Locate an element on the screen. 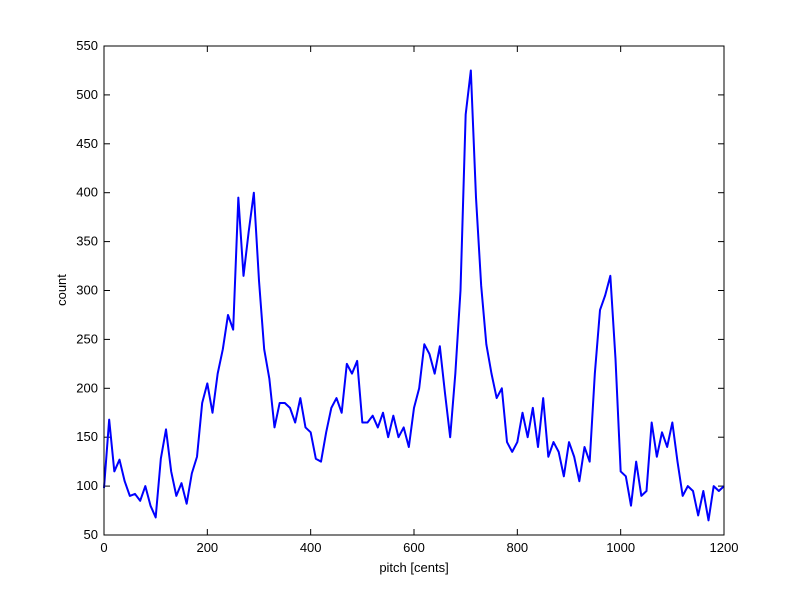  y-tick-label: 100 is located at coordinates (87, 485).